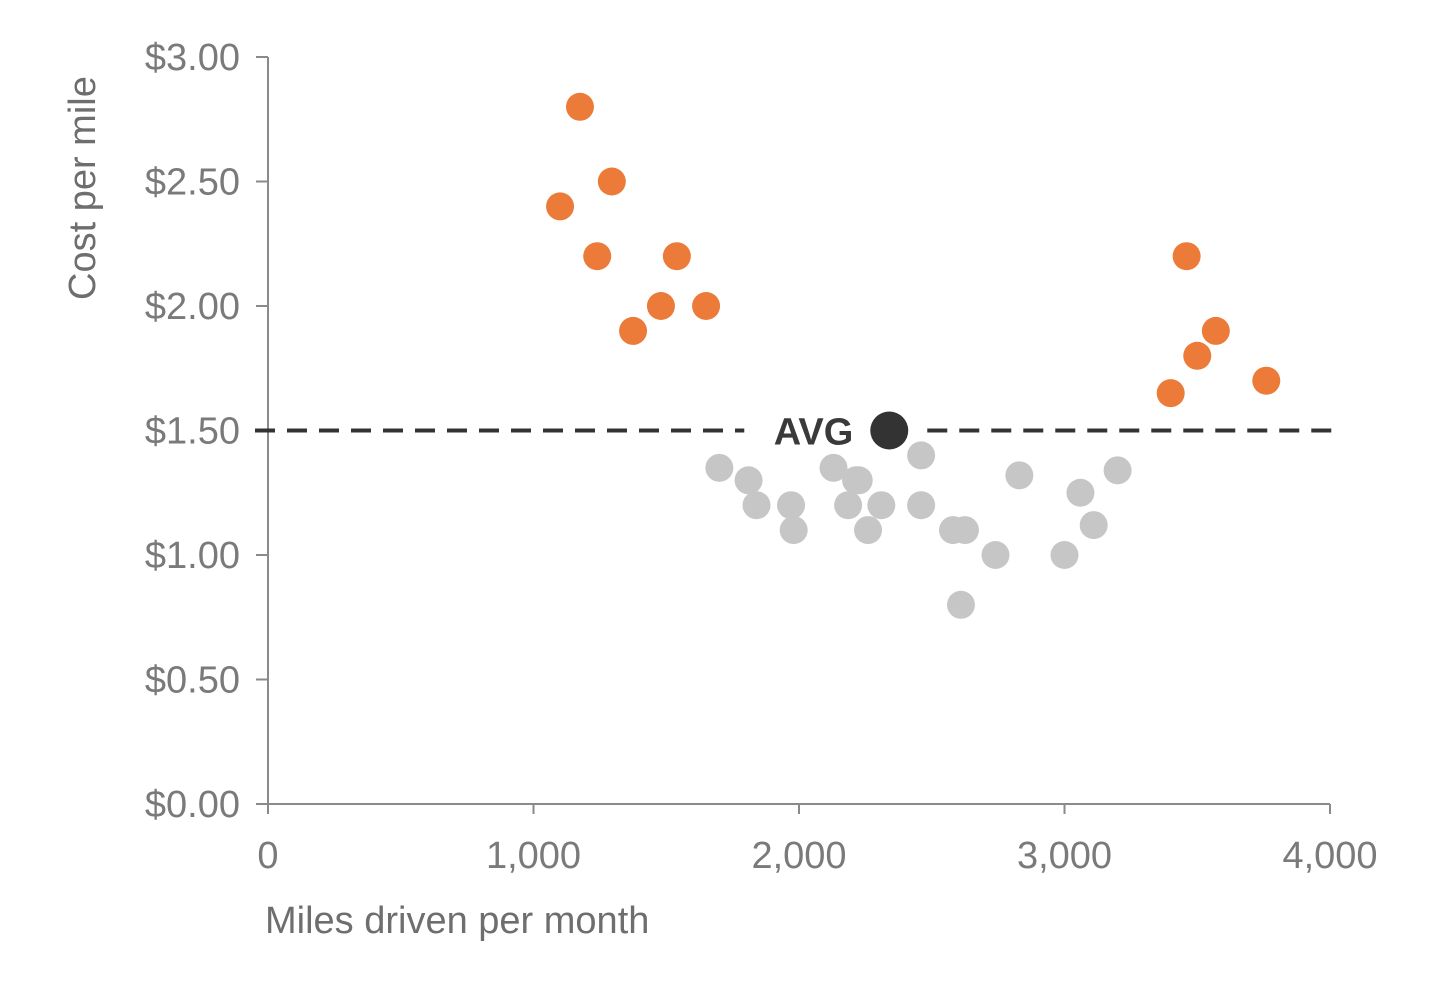 The width and height of the screenshot is (1452, 982). I want to click on y-tick-label: $2.00, so click(192, 307).